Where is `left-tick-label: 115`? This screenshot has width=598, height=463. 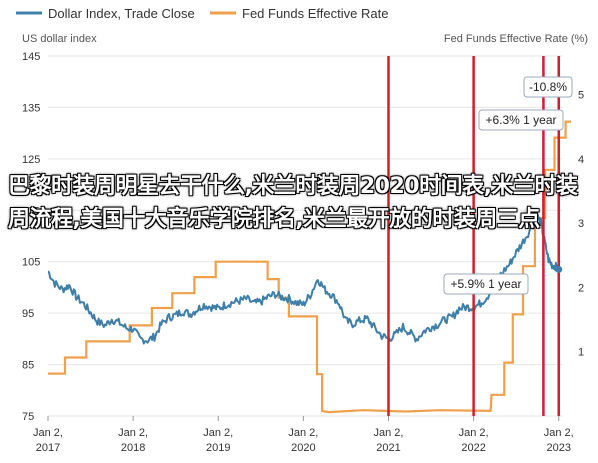 left-tick-label: 115 is located at coordinates (31, 211).